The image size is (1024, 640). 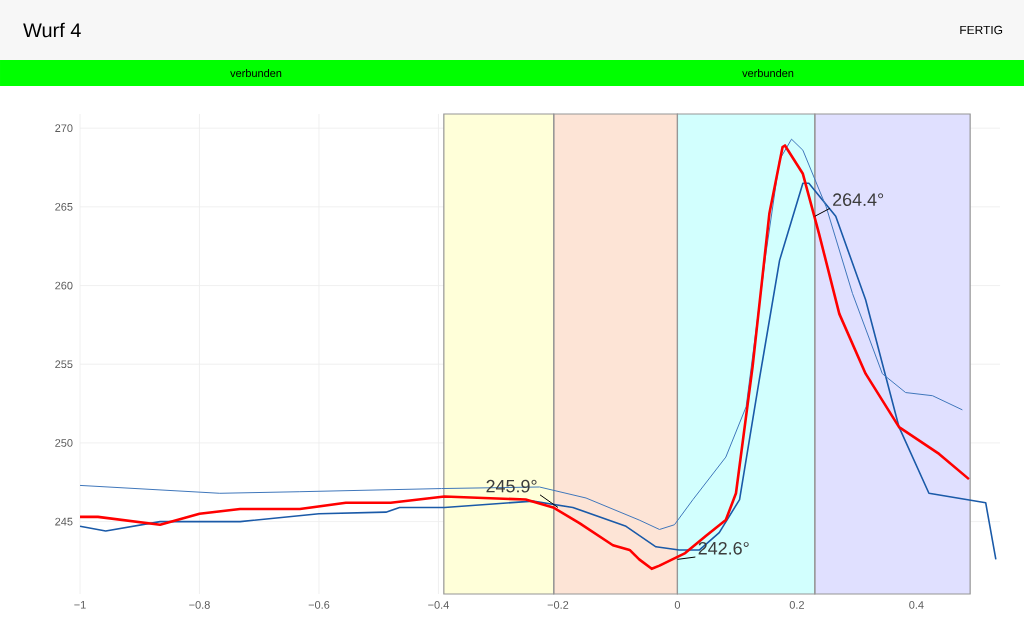 What do you see at coordinates (723, 548) in the screenshot?
I see `annotation: 242.6°` at bounding box center [723, 548].